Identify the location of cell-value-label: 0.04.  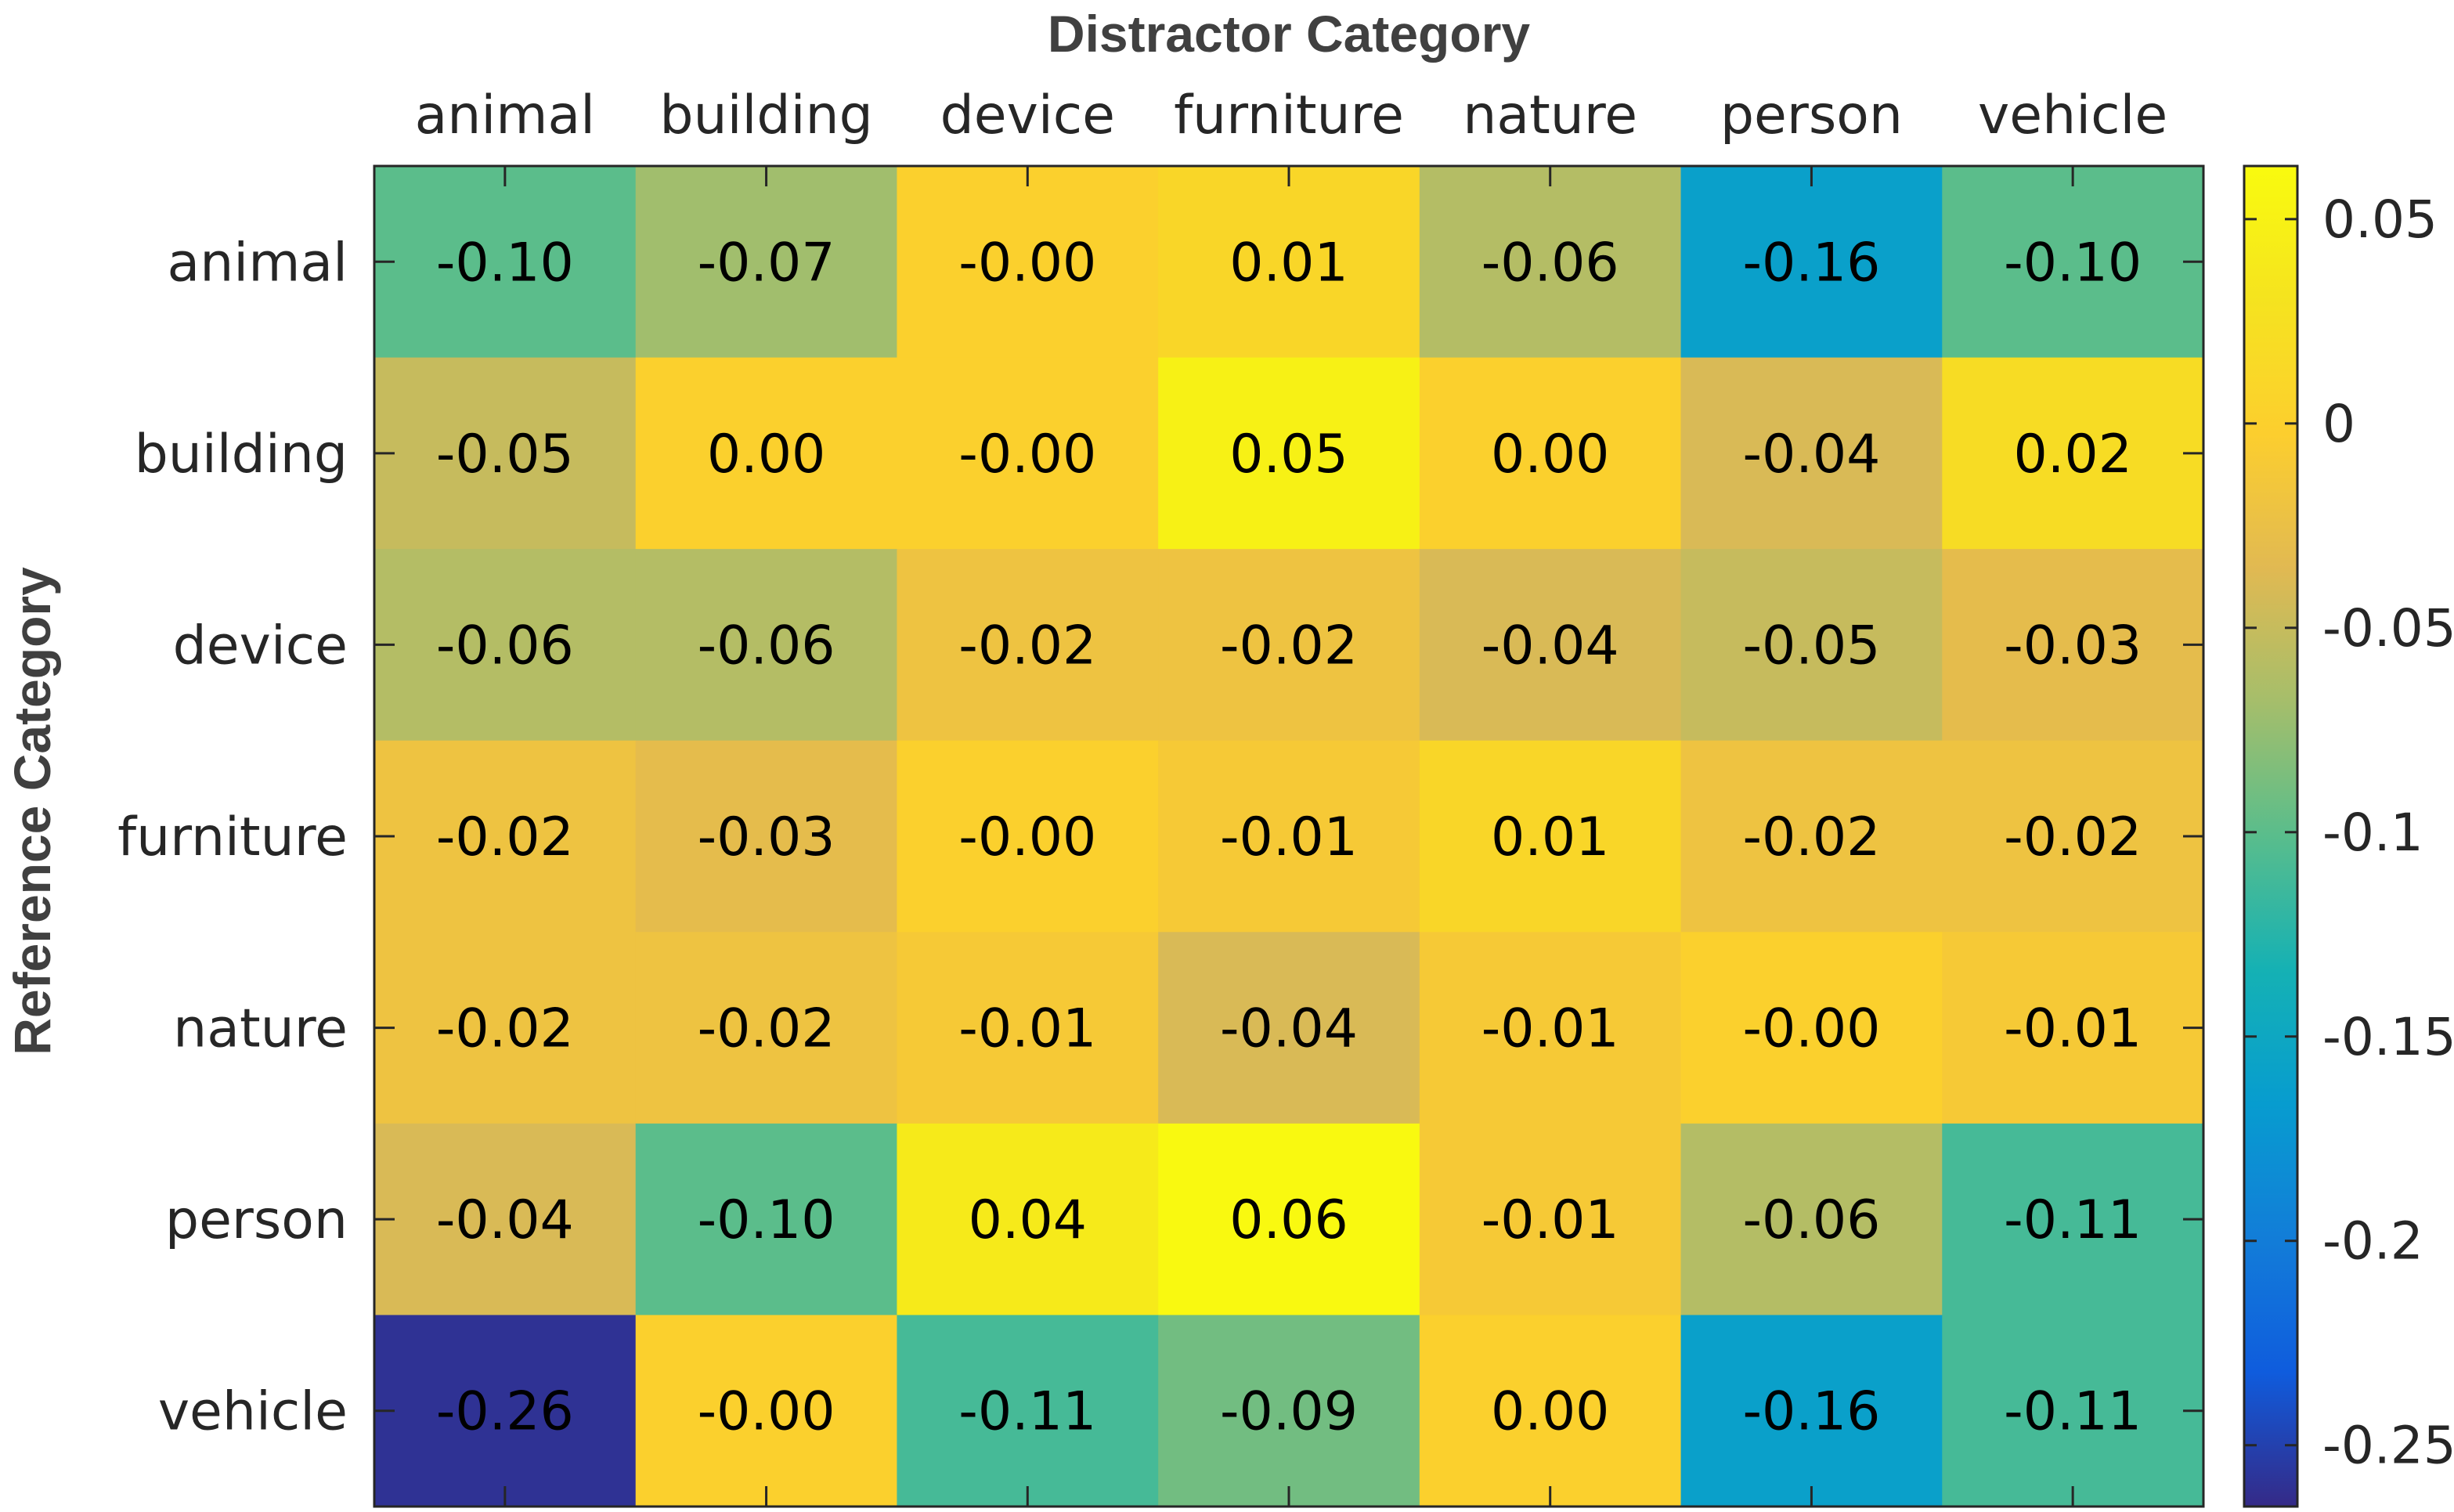
(1028, 1220).